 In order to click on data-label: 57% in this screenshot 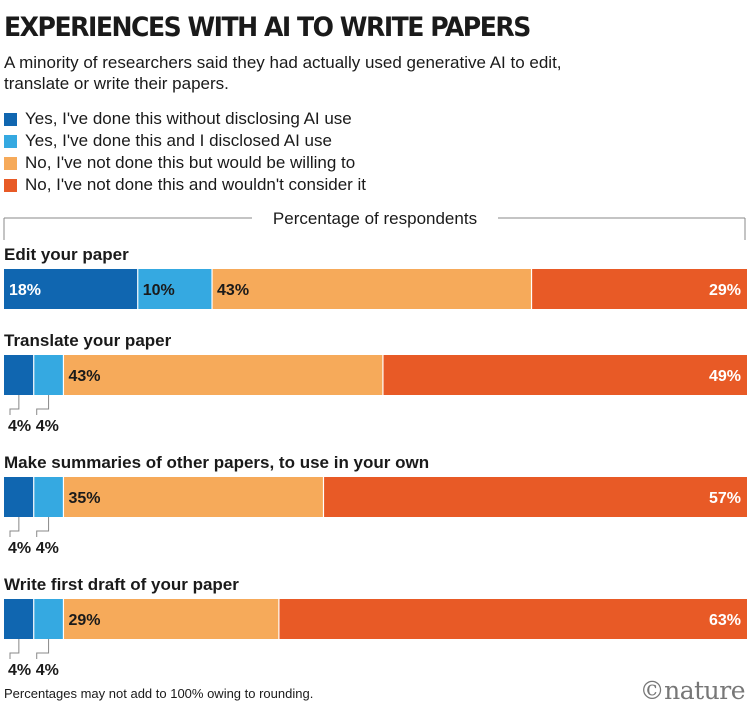, I will do `click(725, 498)`.